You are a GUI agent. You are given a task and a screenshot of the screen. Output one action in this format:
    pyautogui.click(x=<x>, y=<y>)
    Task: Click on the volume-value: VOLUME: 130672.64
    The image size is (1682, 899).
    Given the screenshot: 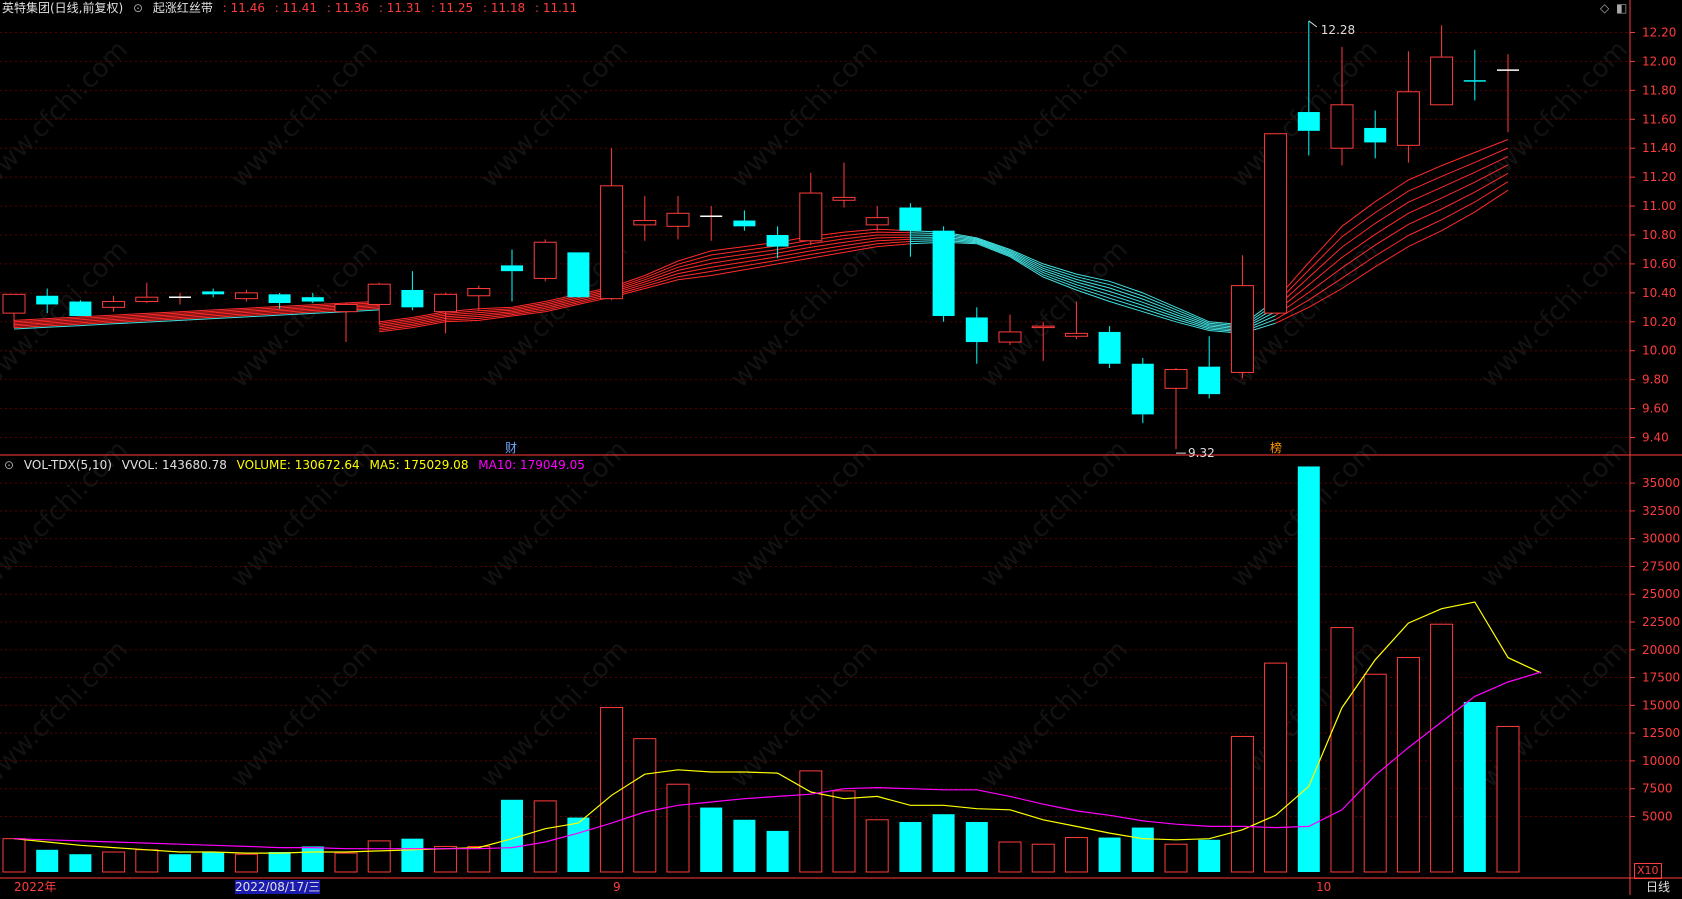 What is the action you would take?
    pyautogui.click(x=298, y=465)
    